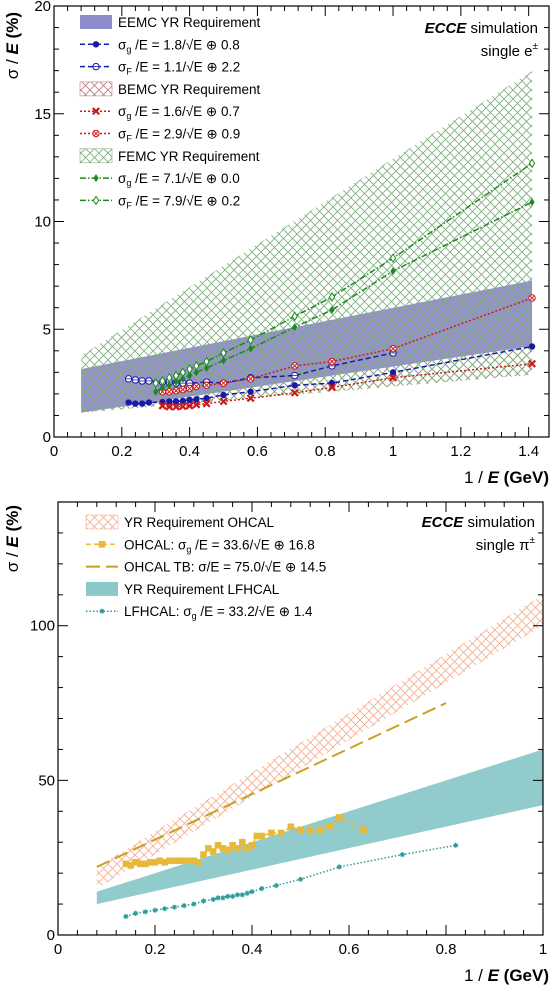 The image size is (553, 987). Describe the element at coordinates (46, 780) in the screenshot. I see `y-tick-label: 50` at that location.